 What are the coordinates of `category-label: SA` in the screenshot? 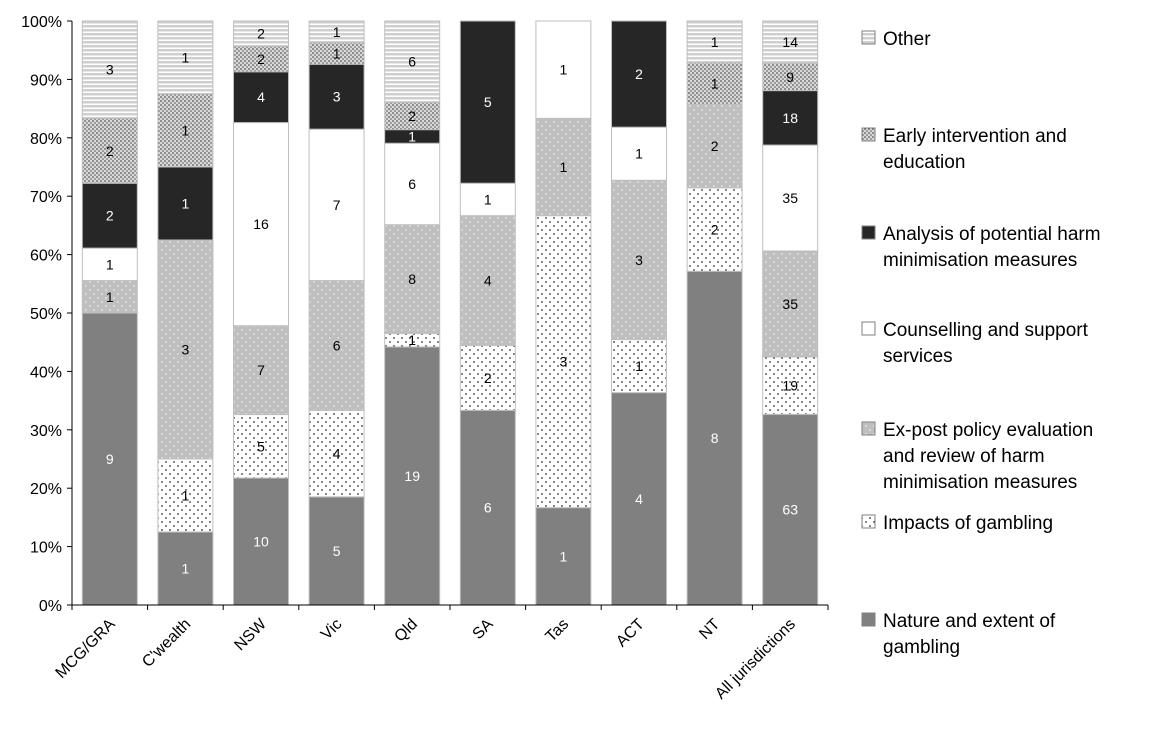 It's located at (483, 629).